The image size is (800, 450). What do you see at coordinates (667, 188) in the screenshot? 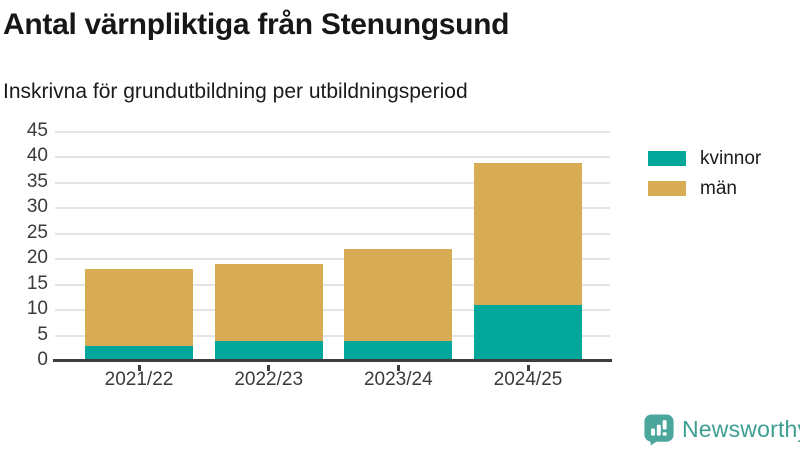
I see `legend-swatch-man` at bounding box center [667, 188].